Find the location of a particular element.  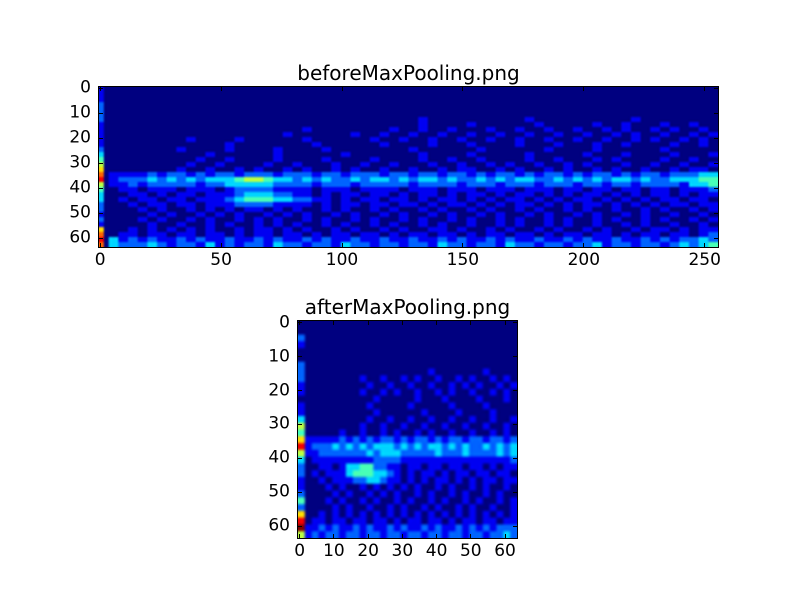

before-plot-title: beforeMaxPooling.png is located at coordinates (408, 73).